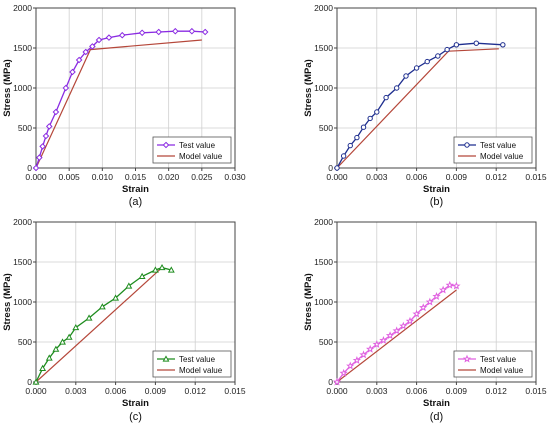 This screenshot has height=428, width=550. I want to click on legend-box, so click(192, 150).